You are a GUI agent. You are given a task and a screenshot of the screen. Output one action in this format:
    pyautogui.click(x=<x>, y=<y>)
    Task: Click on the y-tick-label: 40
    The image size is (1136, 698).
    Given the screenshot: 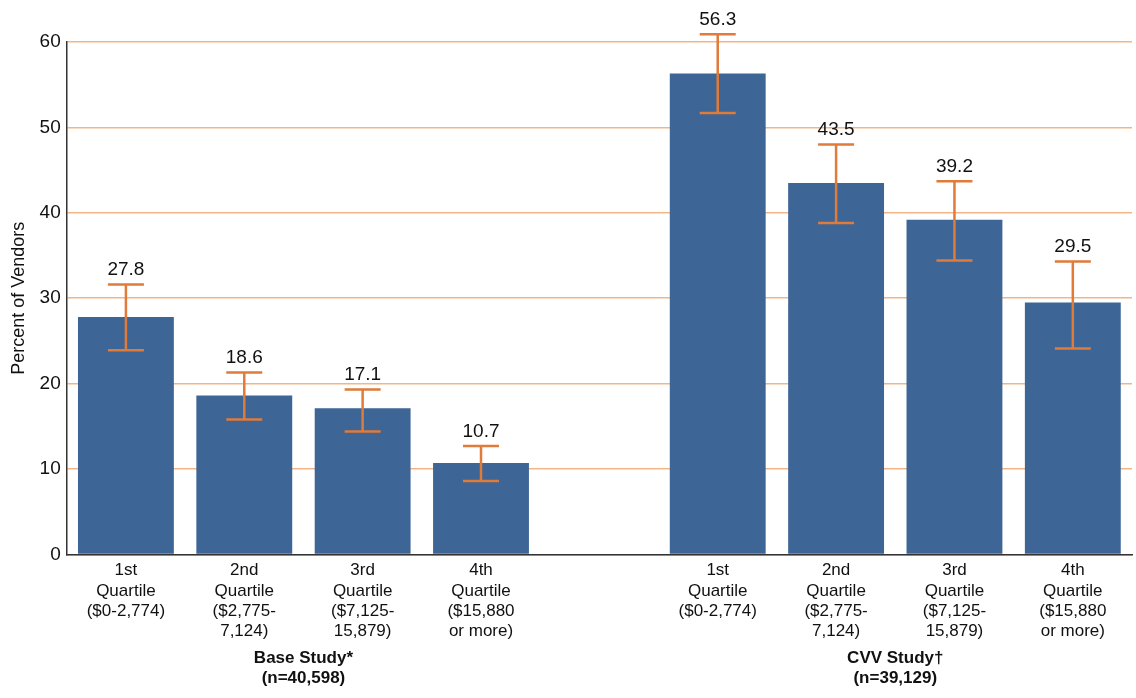 What is the action you would take?
    pyautogui.click(x=50, y=212)
    